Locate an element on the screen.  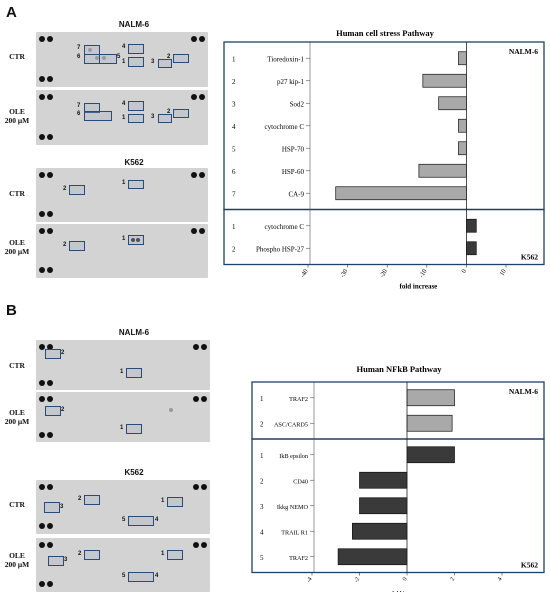
chart-title: Human NFkB Pathway is located at coordinates (399, 369).